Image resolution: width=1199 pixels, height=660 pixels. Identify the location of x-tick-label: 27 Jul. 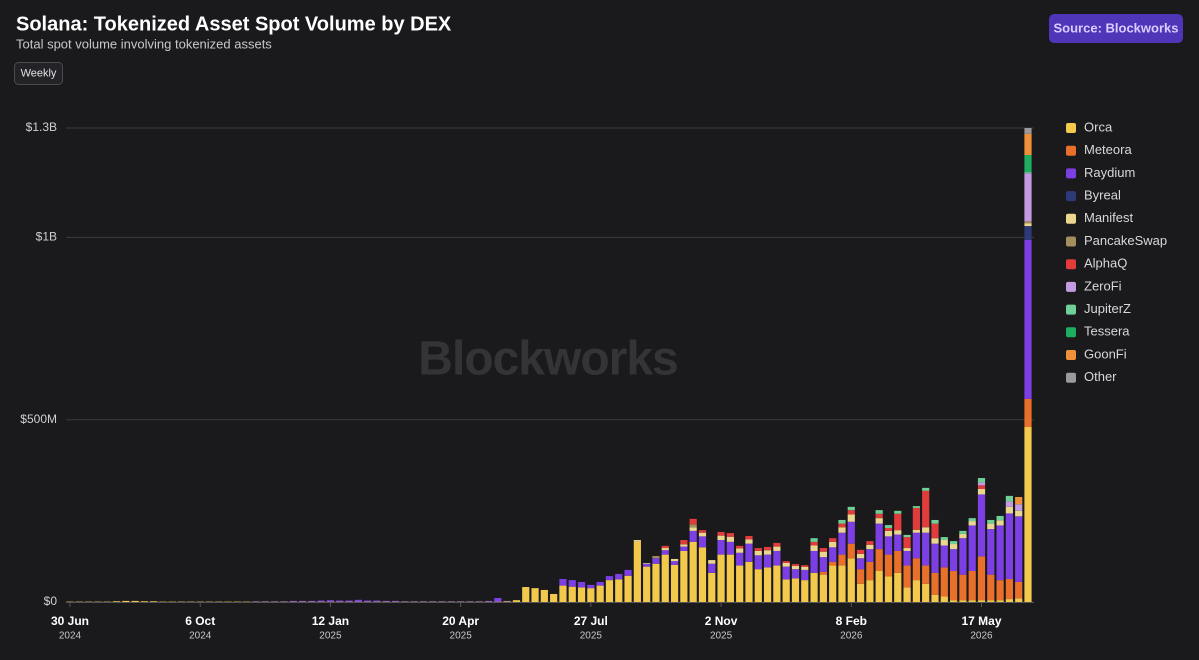
(591, 621).